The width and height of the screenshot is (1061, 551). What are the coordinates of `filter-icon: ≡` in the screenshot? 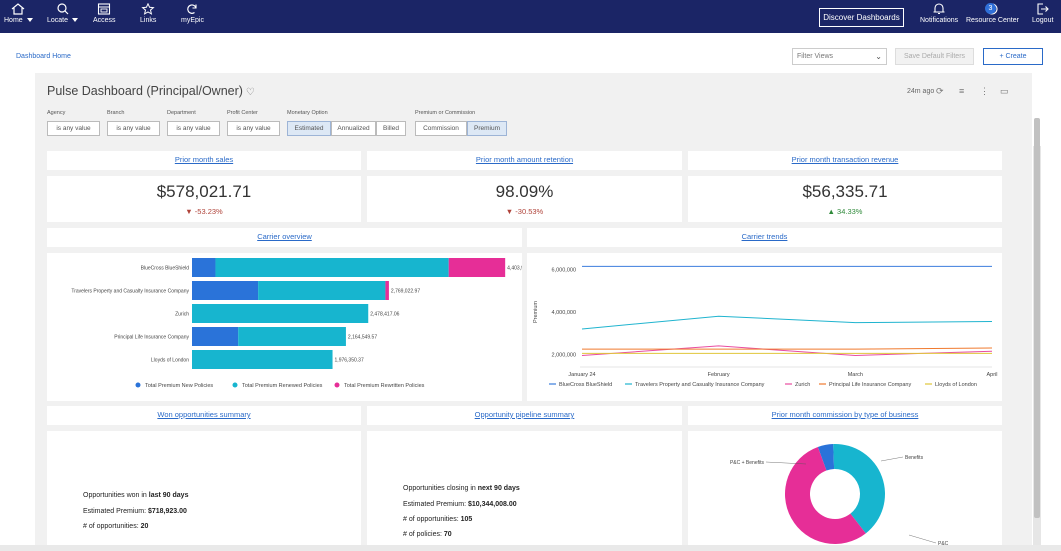 It's located at (962, 91).